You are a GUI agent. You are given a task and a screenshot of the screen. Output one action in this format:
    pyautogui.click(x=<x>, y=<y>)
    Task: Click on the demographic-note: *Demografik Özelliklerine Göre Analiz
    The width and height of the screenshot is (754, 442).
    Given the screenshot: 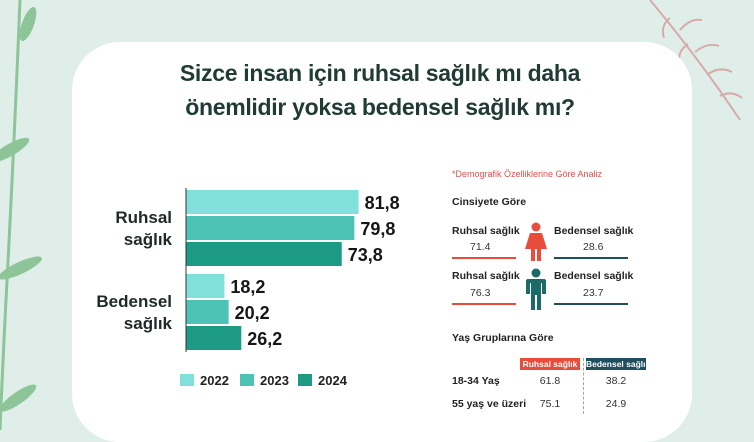 What is the action you would take?
    pyautogui.click(x=527, y=174)
    